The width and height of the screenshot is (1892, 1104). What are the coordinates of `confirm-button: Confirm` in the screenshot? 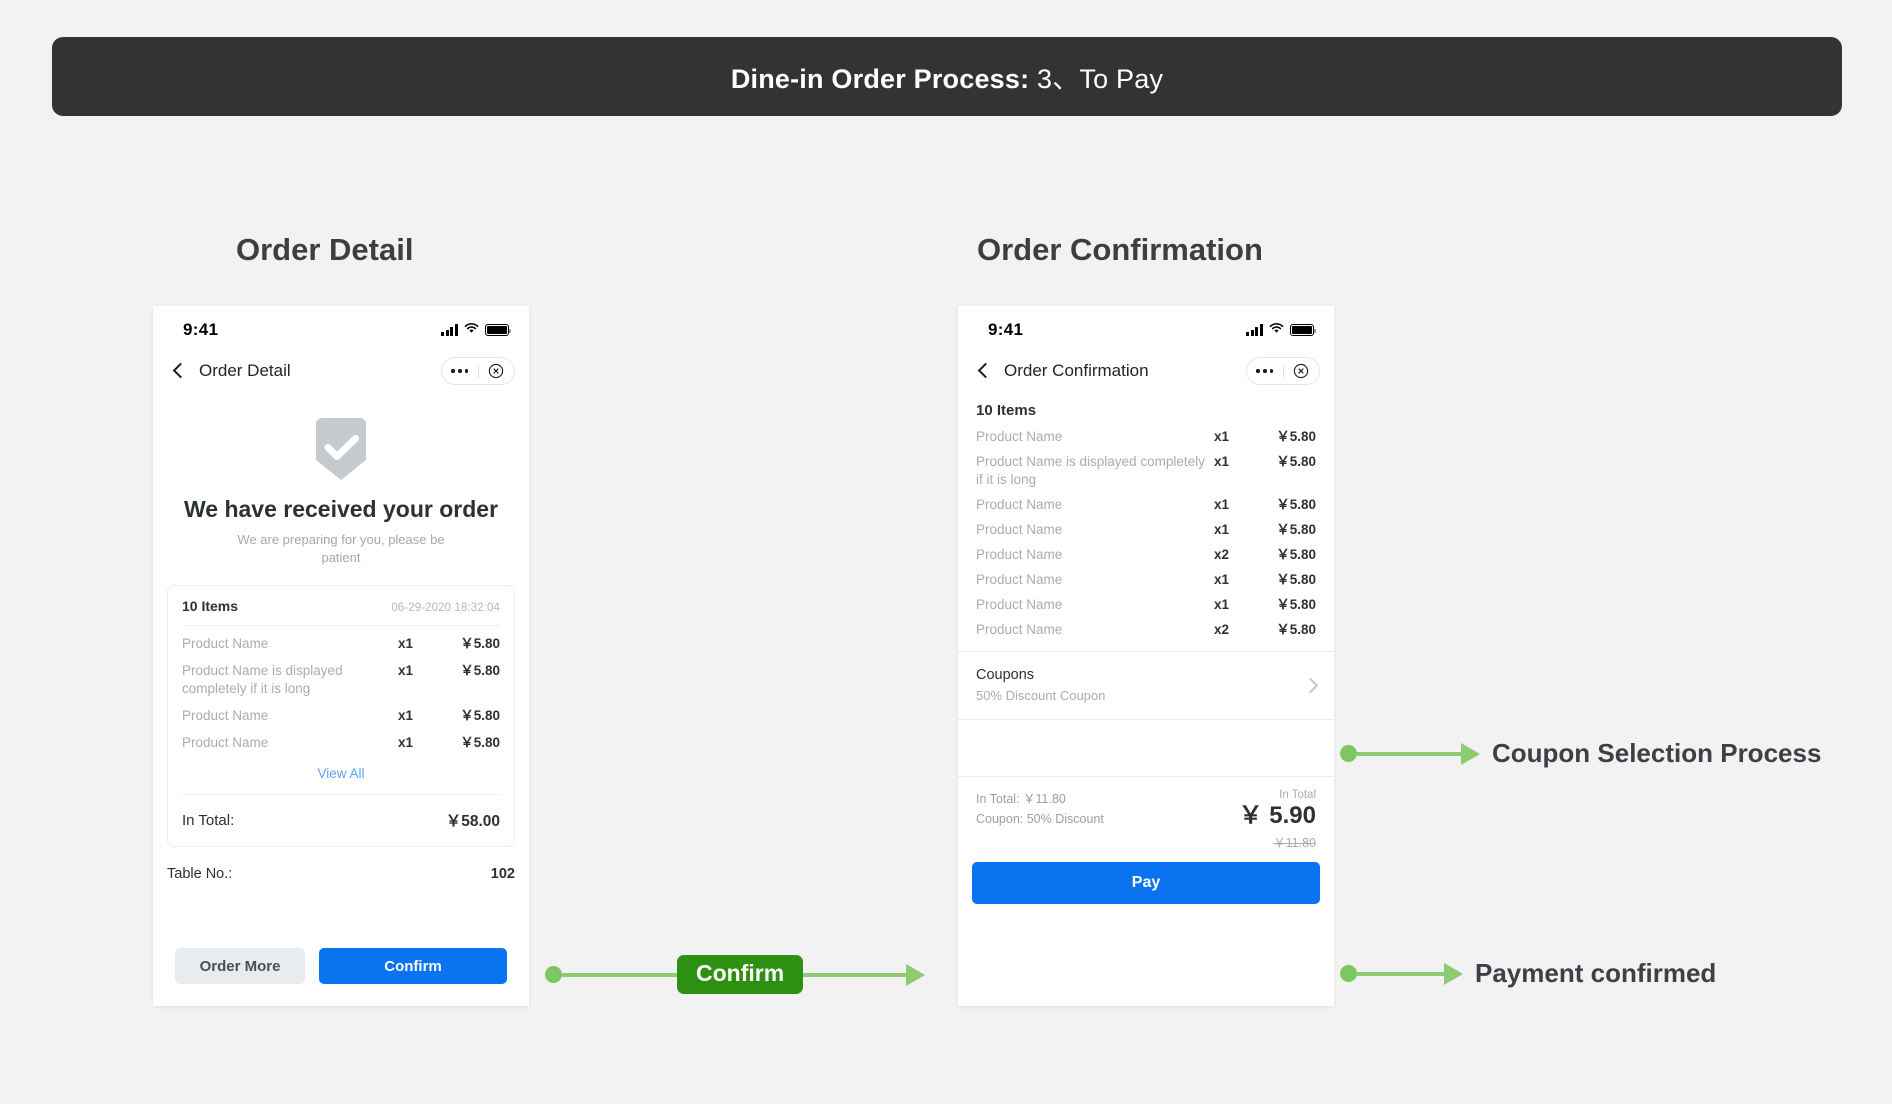 It's located at (413, 966).